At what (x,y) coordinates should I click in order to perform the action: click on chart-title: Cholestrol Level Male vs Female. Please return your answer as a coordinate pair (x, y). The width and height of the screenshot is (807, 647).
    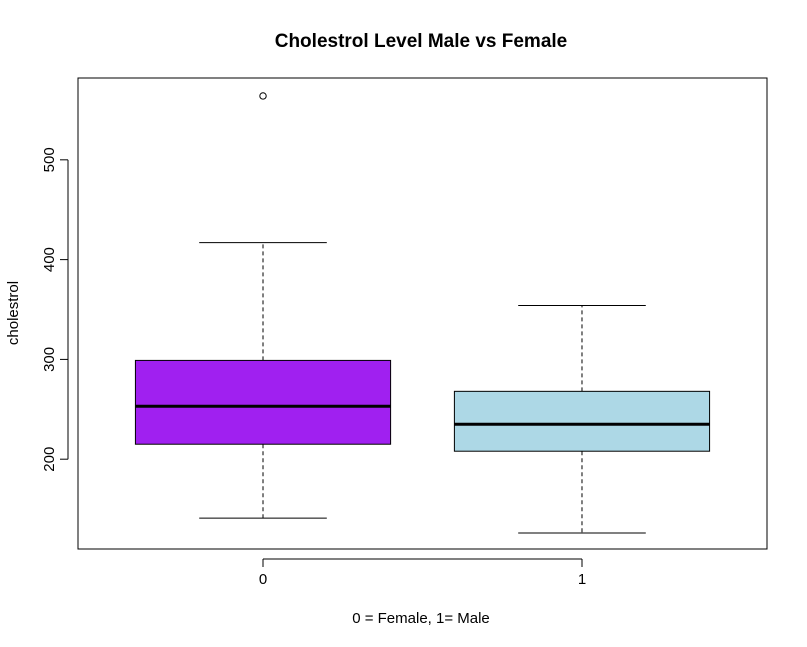
    Looking at the image, I should click on (421, 41).